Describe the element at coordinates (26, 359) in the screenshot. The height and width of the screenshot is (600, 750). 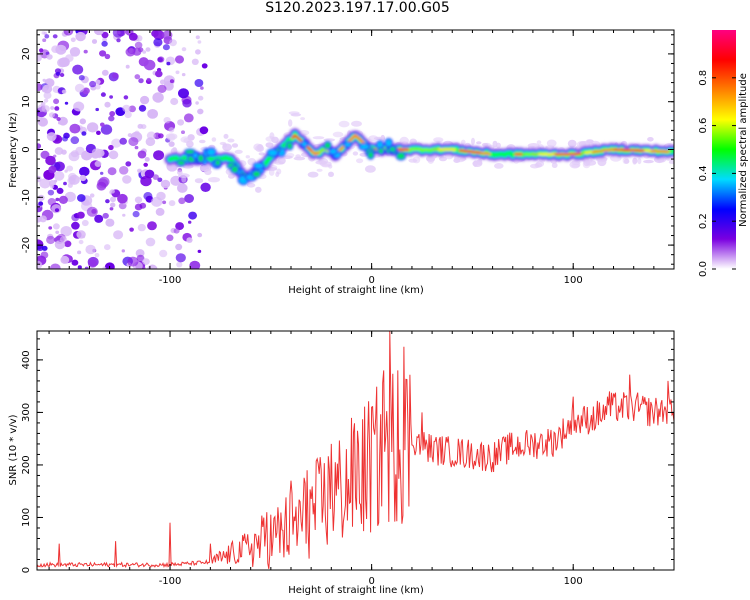
I see `y-tick-label: 400` at that location.